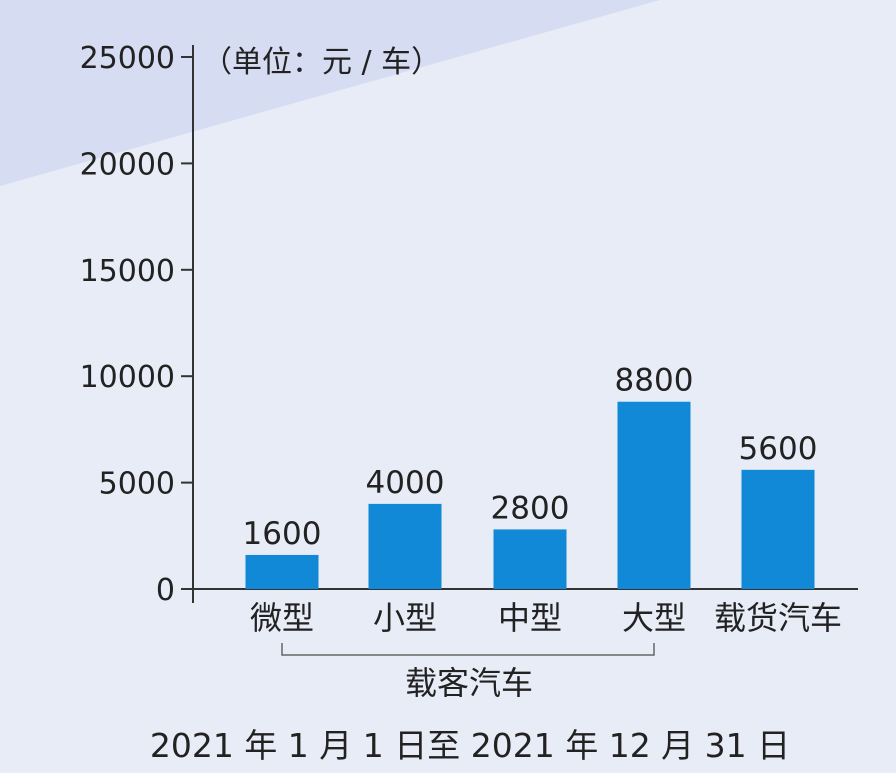 This screenshot has width=896, height=773. What do you see at coordinates (137, 324) in the screenshot?
I see `y-axis: 0 5000 10000 15000 20000 25000` at bounding box center [137, 324].